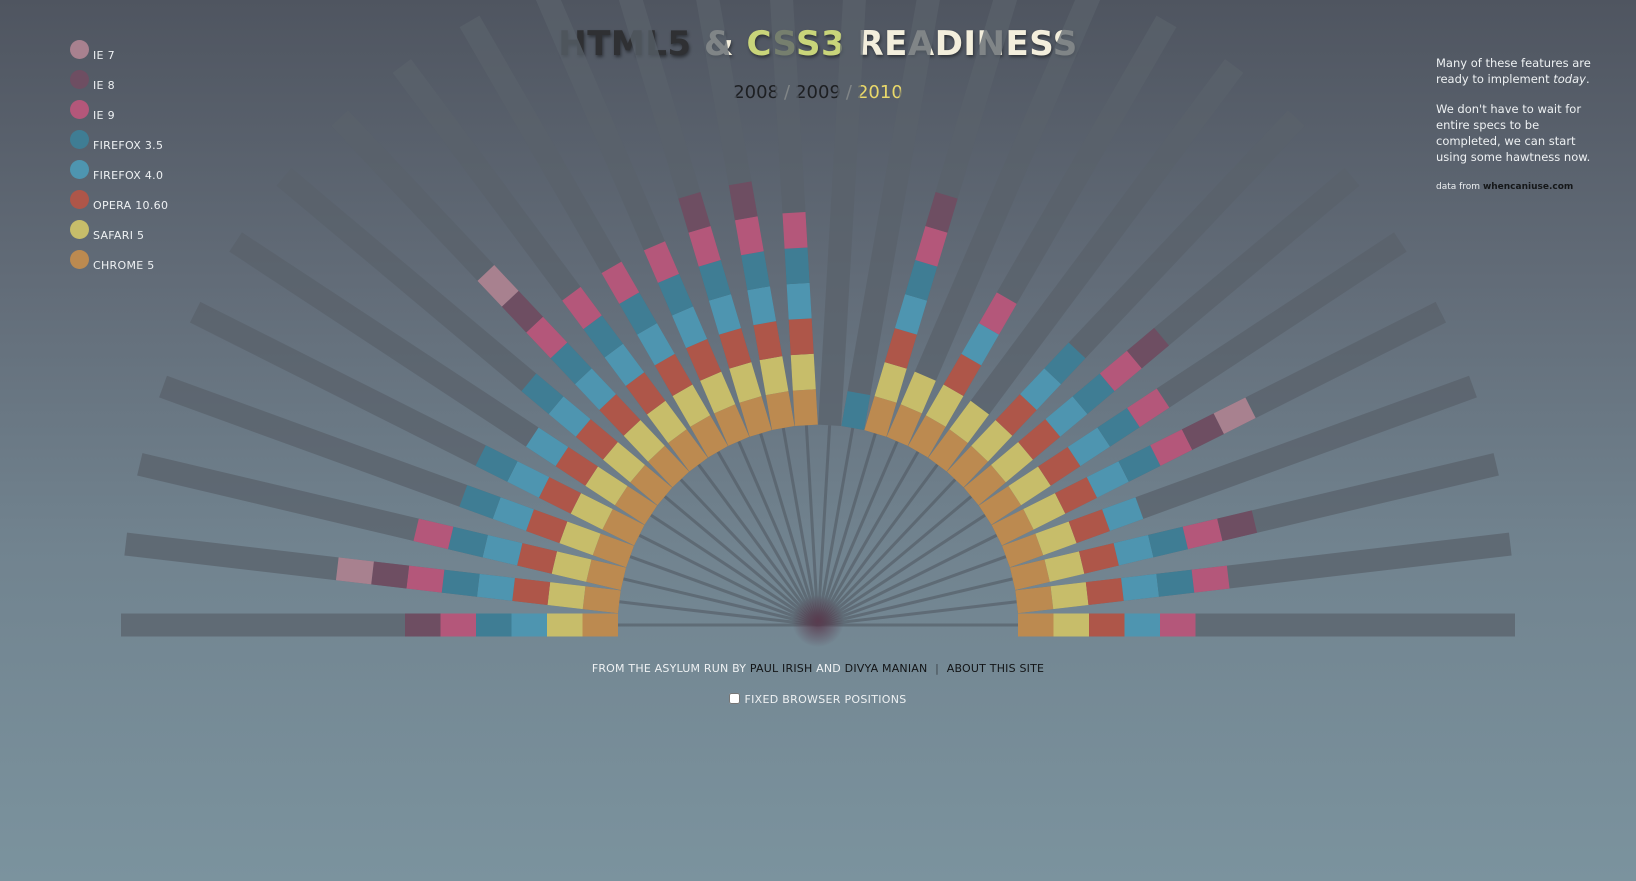 This screenshot has width=1636, height=881. What do you see at coordinates (104, 85) in the screenshot?
I see `legend-label: IE 8` at bounding box center [104, 85].